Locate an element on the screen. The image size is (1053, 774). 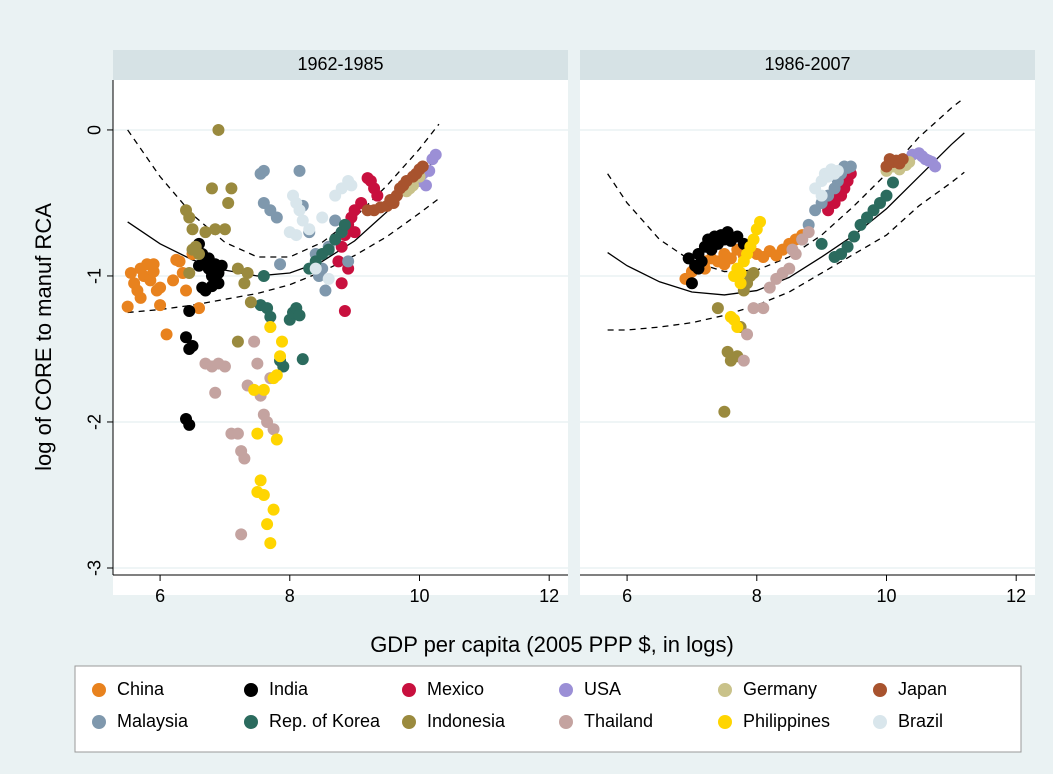
legend-label: Rep. of Korea is located at coordinates (325, 721).